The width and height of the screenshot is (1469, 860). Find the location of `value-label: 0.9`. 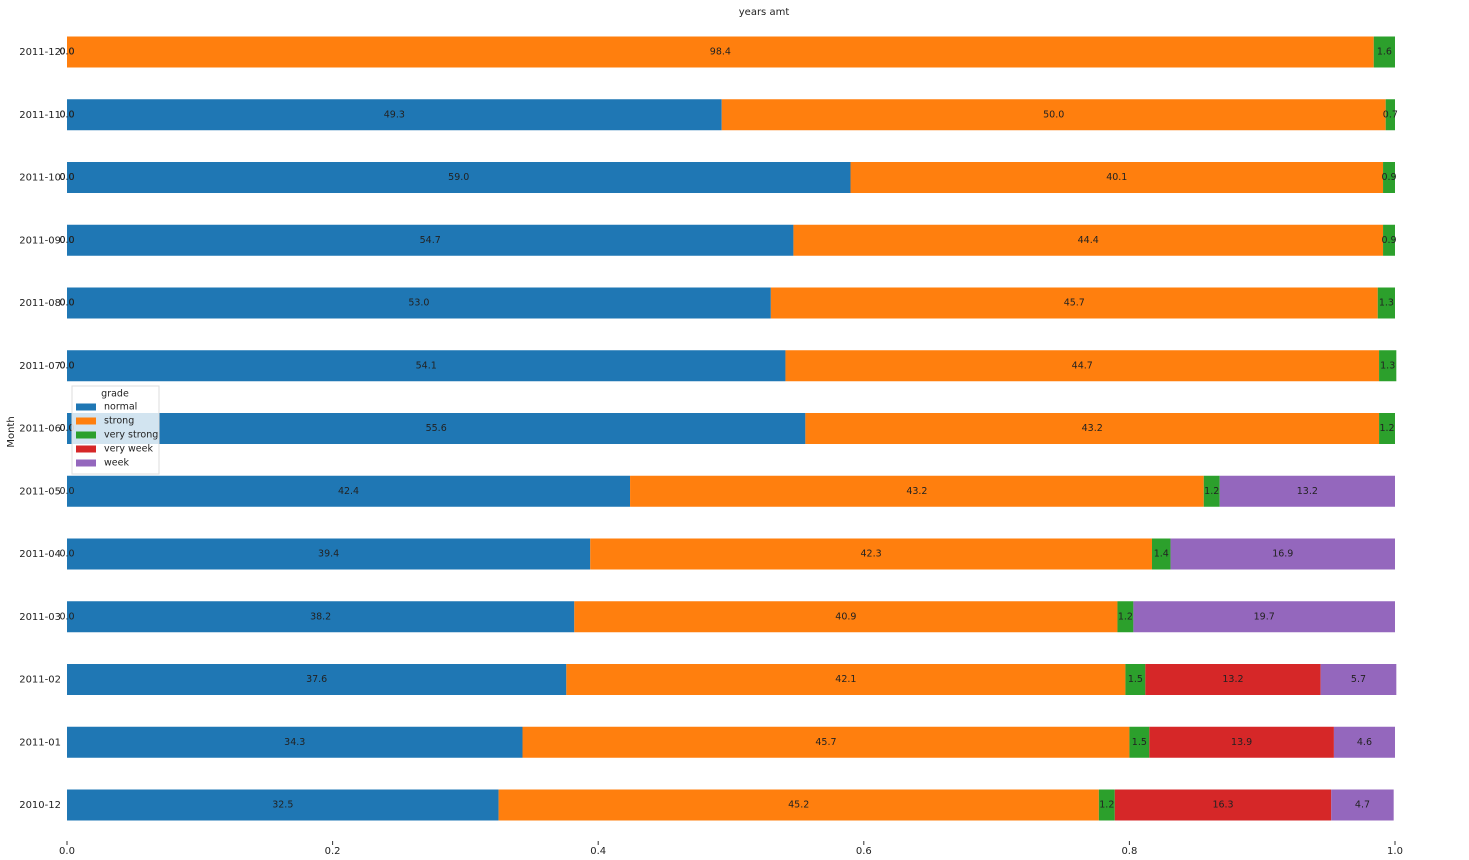

value-label: 0.9 is located at coordinates (1388, 177).